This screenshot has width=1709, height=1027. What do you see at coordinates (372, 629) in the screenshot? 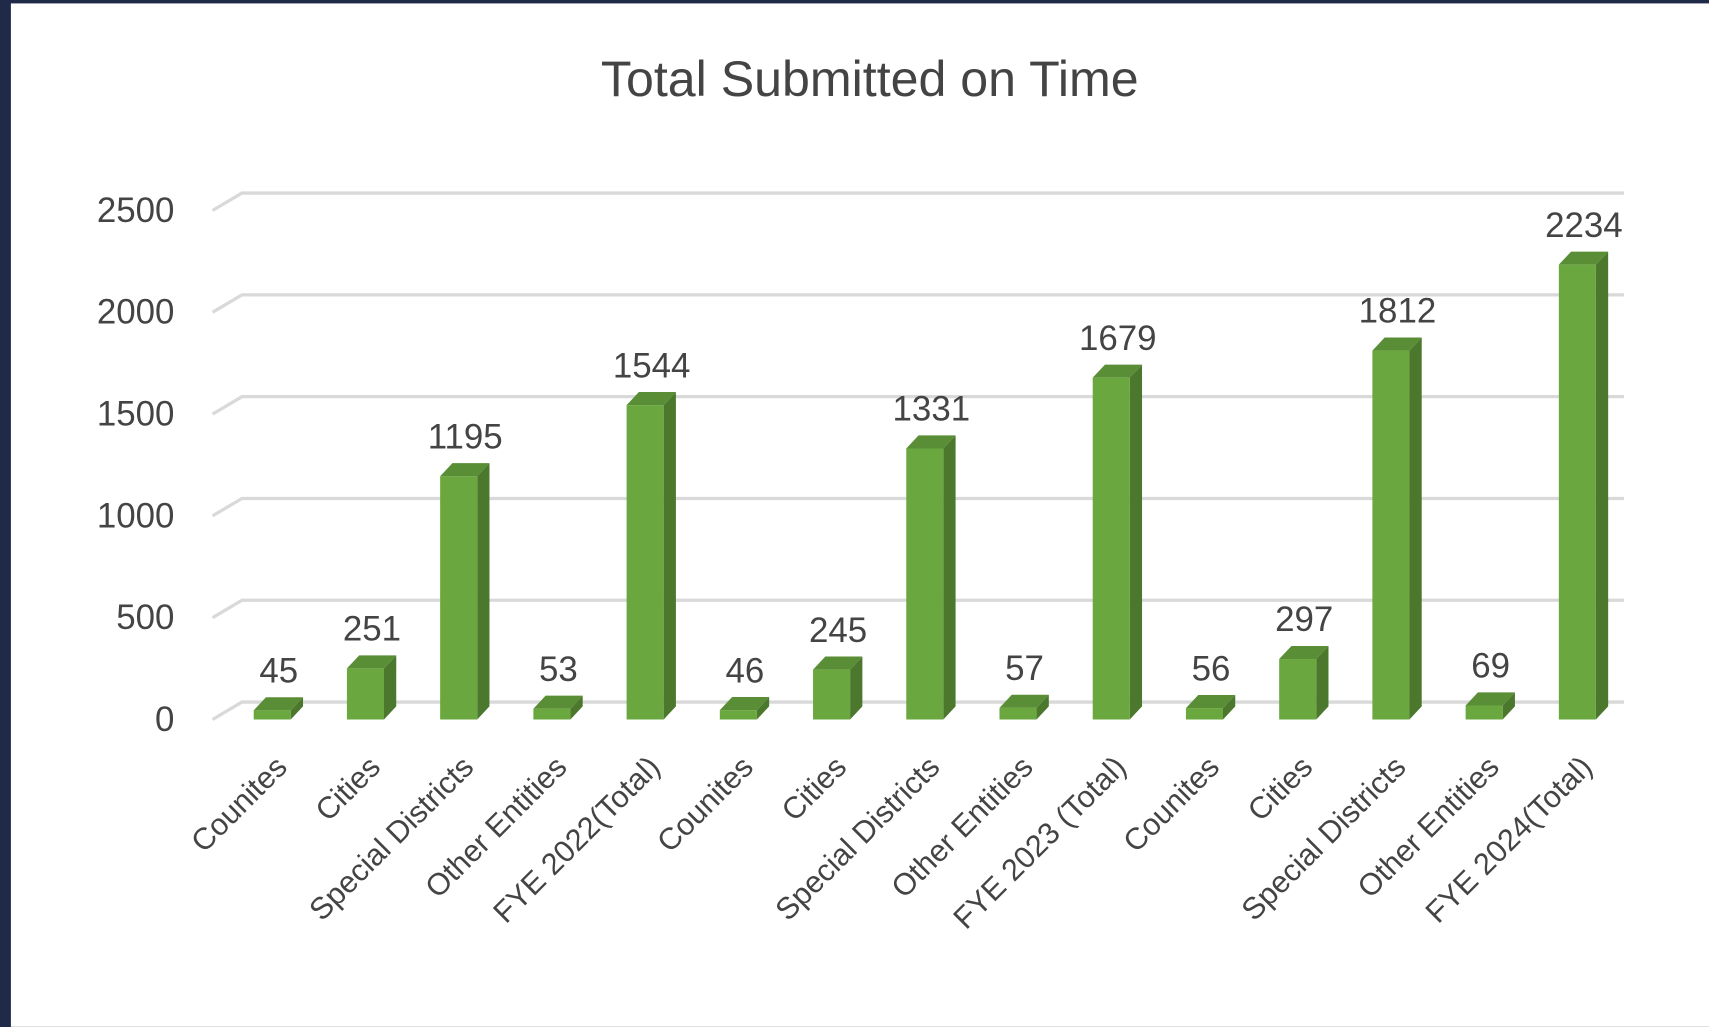
I see `data-label: 251` at bounding box center [372, 629].